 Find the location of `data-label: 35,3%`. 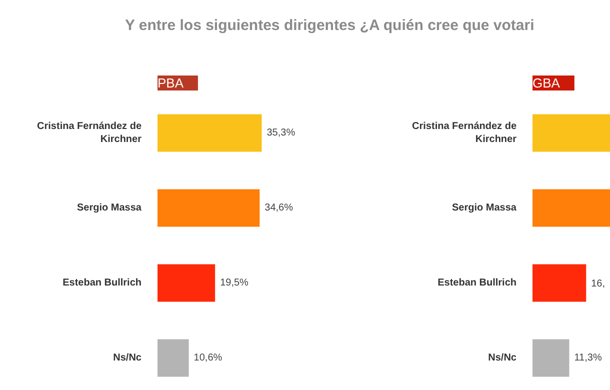

data-label: 35,3% is located at coordinates (281, 133).